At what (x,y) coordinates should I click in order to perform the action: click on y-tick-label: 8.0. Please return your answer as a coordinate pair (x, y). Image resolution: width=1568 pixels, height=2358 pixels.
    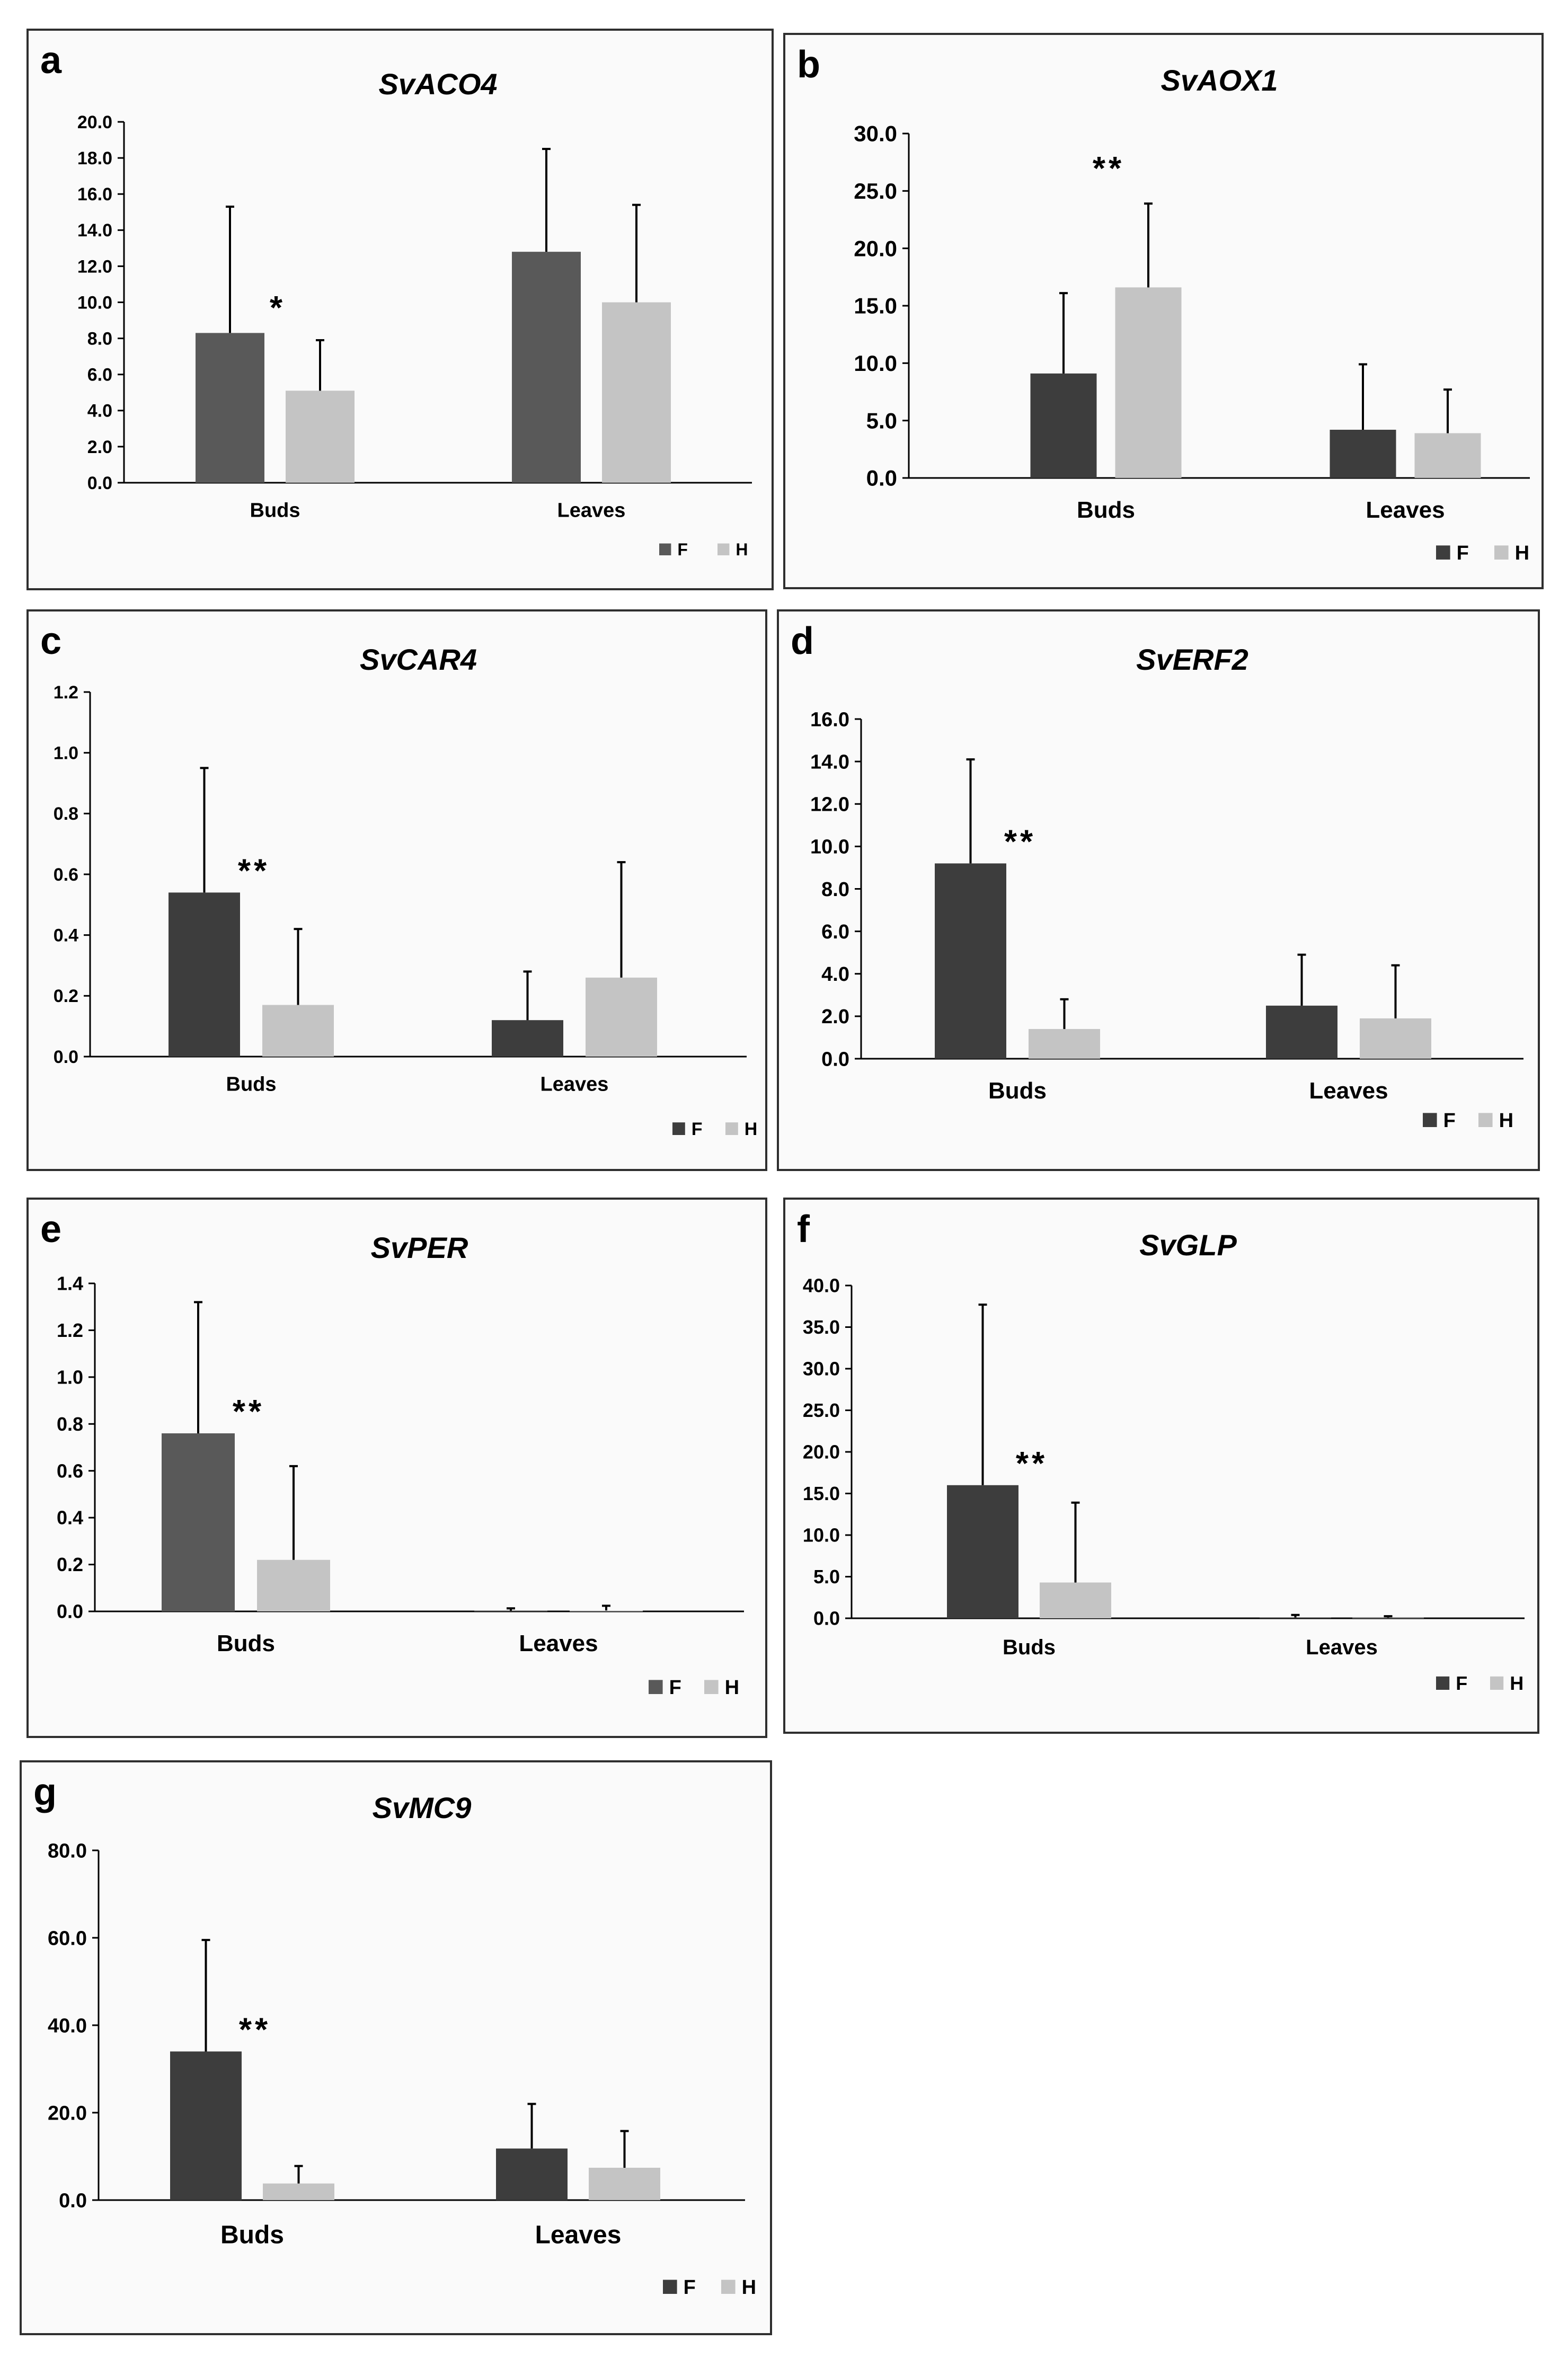
    Looking at the image, I should click on (99, 339).